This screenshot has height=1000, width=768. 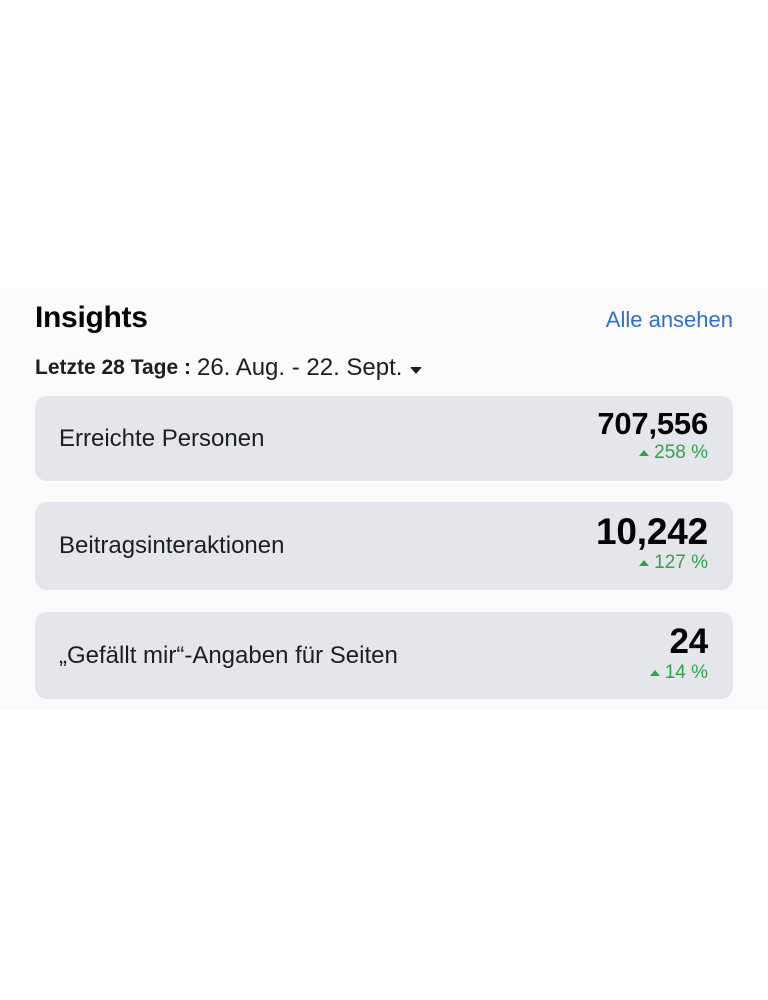 I want to click on metric-change: 127 %, so click(x=652, y=563).